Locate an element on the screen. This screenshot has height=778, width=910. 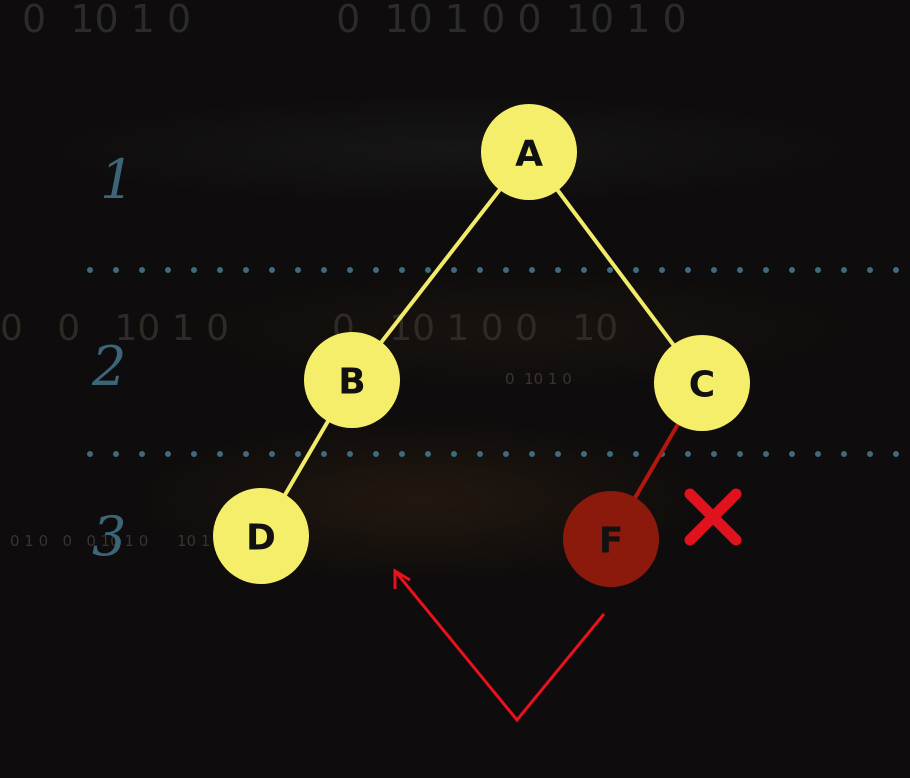
tree-node-f: F is located at coordinates (611, 539).